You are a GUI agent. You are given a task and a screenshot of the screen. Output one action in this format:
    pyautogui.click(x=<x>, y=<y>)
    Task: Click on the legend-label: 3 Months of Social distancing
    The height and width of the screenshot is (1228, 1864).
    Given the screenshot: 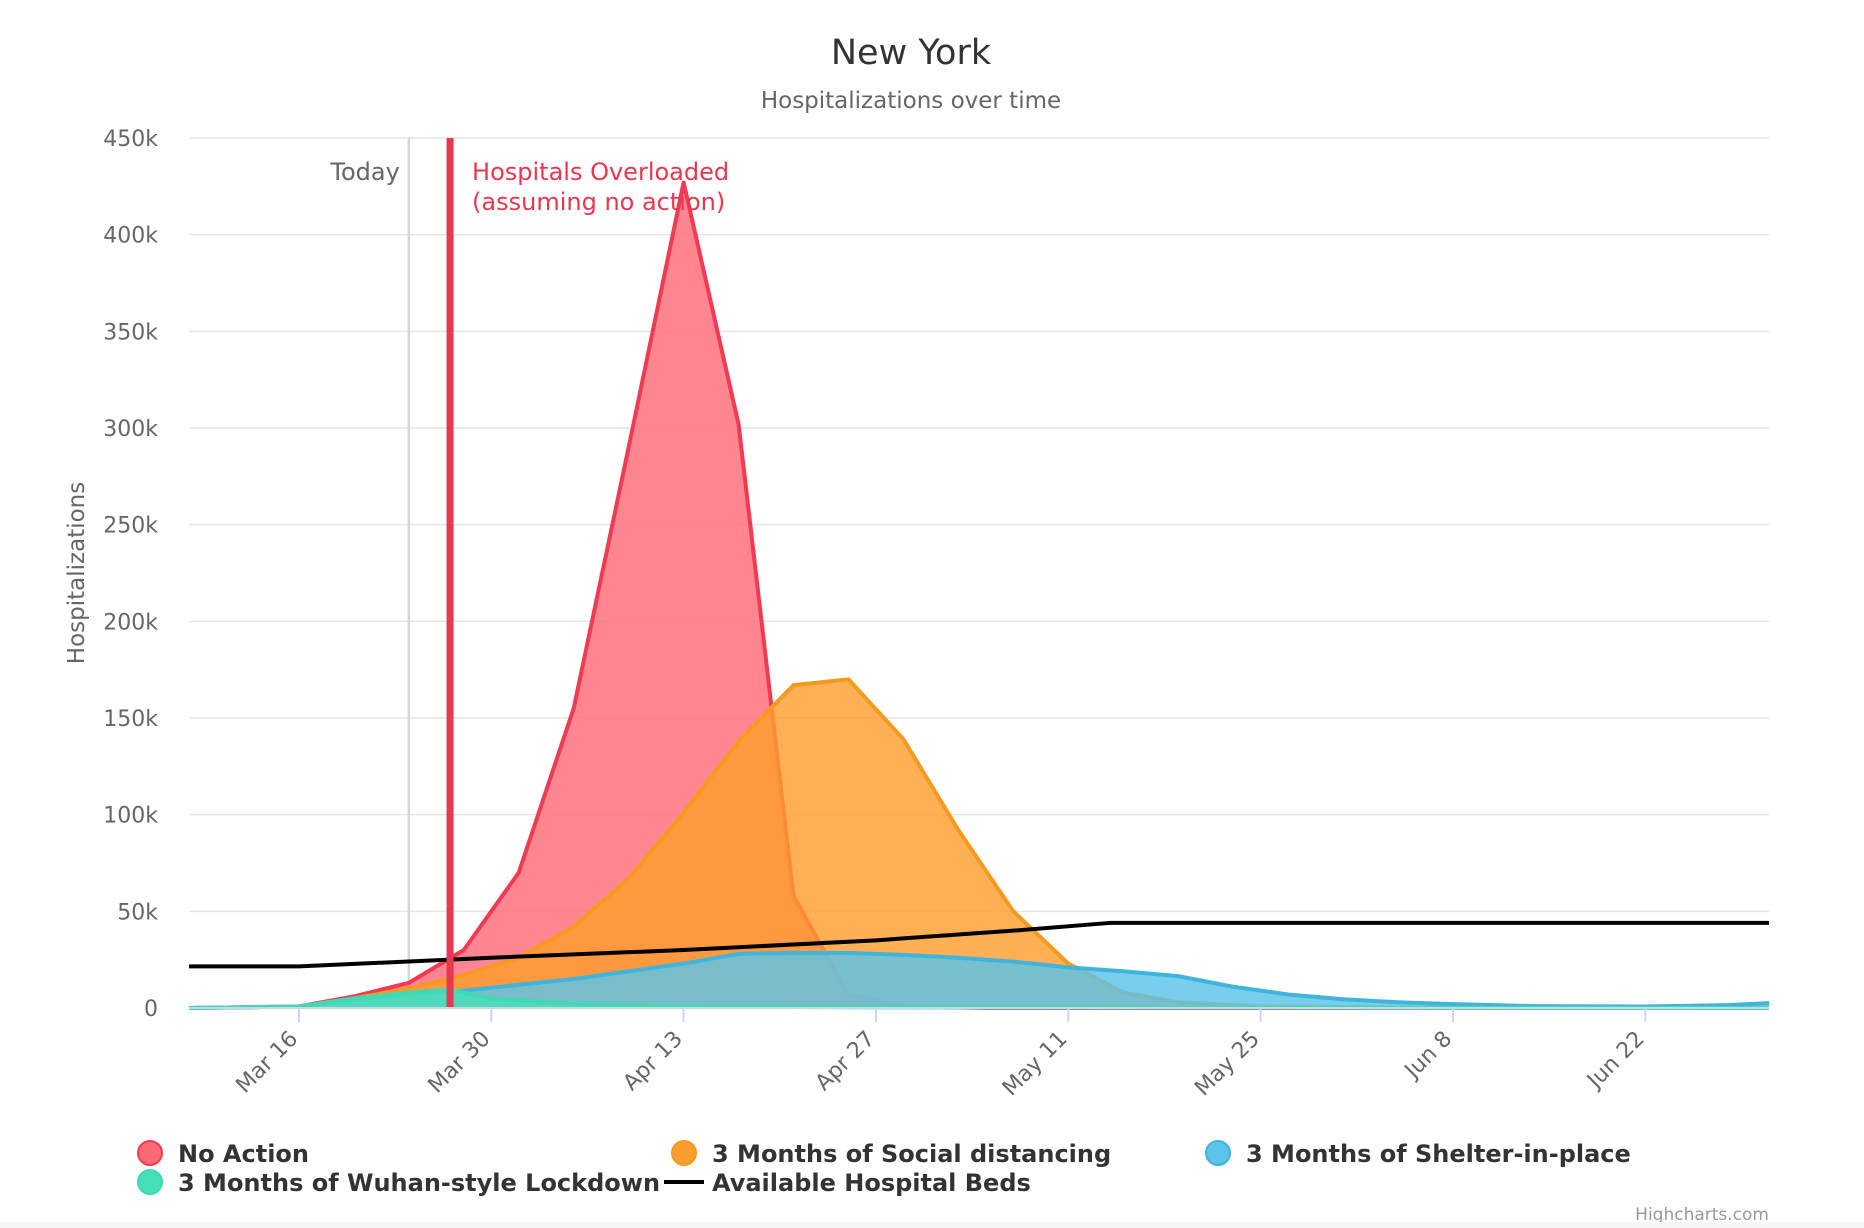 What is the action you would take?
    pyautogui.click(x=911, y=1154)
    